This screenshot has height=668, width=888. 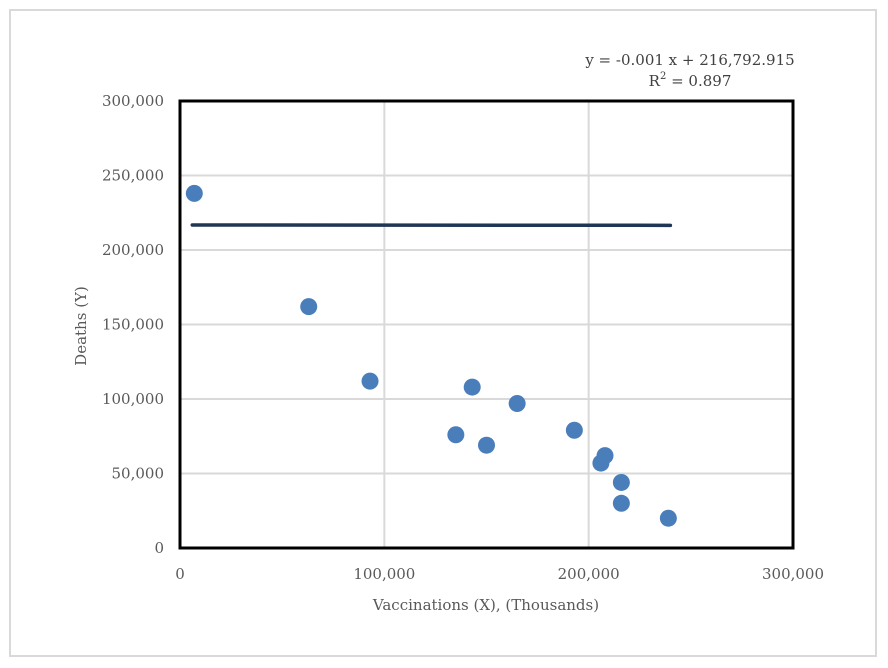 I want to click on x-tick-labels: 0 100,000 200,000 300,000, so click(x=499, y=574).